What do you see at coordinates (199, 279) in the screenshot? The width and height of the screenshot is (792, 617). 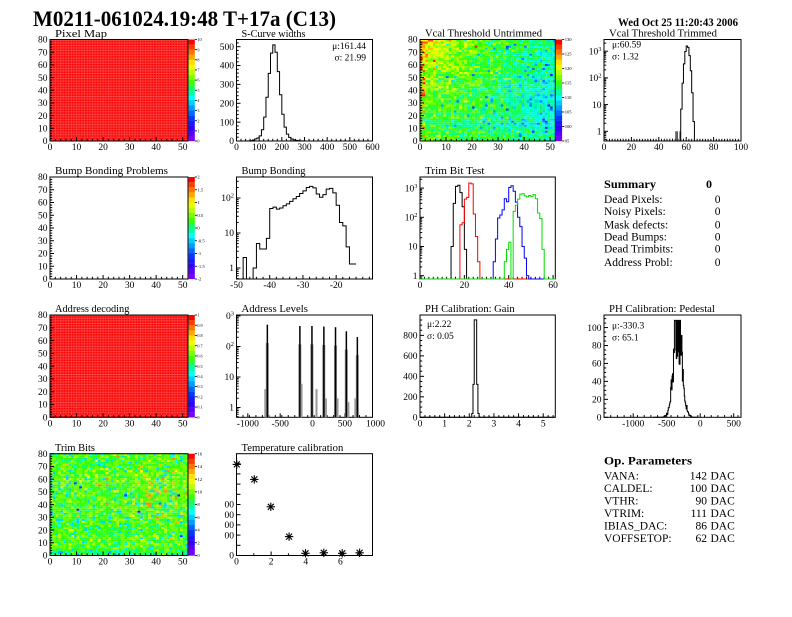 I see `svg-text: -2` at bounding box center [199, 279].